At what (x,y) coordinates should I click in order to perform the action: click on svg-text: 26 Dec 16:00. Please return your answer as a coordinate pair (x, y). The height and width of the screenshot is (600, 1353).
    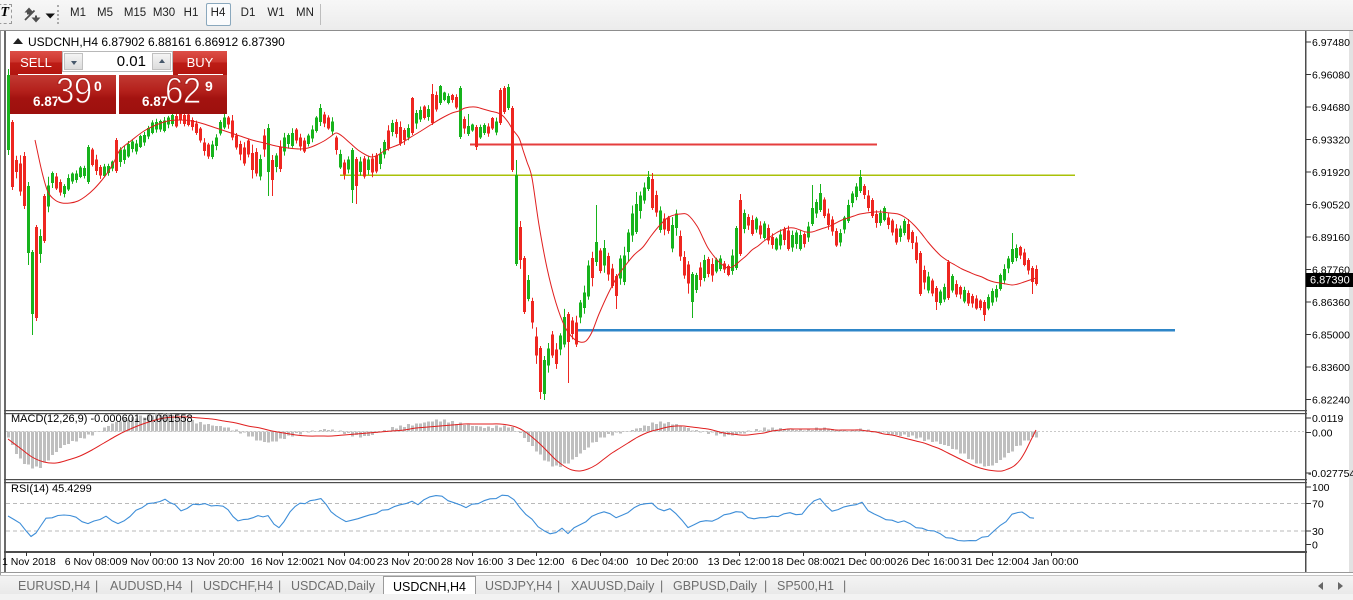
    Looking at the image, I should click on (928, 562).